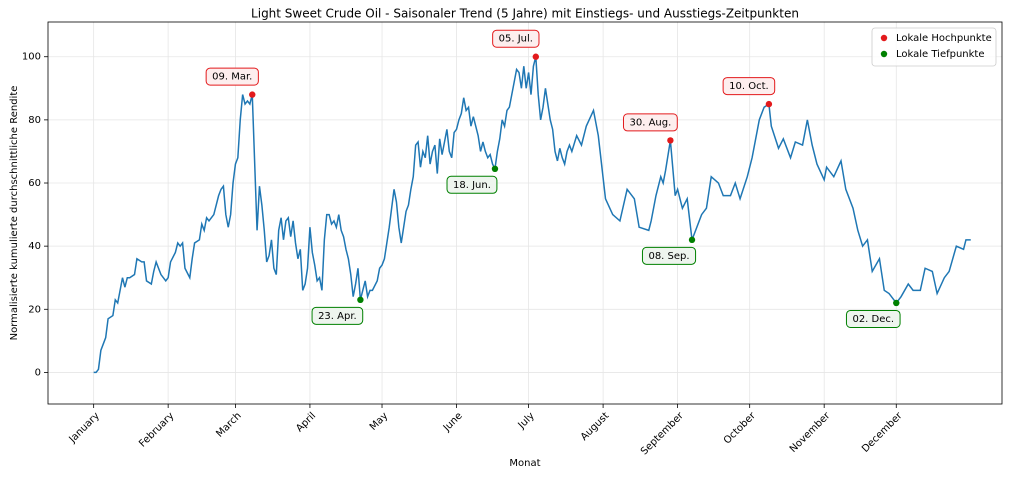 This screenshot has width=1024, height=478. Describe the element at coordinates (31, 57) in the screenshot. I see `y-tick-label: 100` at that location.